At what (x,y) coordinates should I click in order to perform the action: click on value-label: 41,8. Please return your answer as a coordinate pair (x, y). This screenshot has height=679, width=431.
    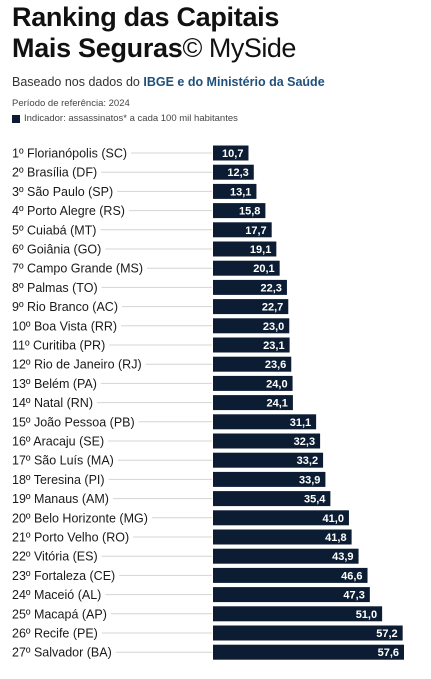
    Looking at the image, I should click on (335, 538).